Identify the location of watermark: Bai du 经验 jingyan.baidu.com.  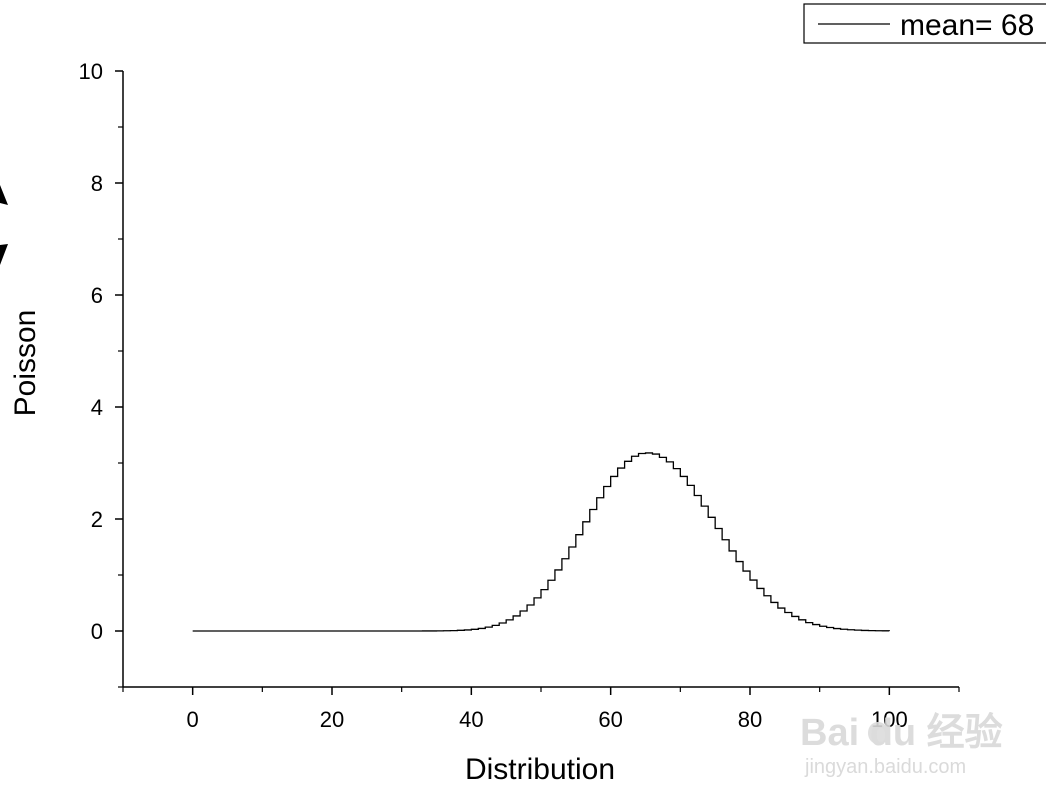
(901, 745).